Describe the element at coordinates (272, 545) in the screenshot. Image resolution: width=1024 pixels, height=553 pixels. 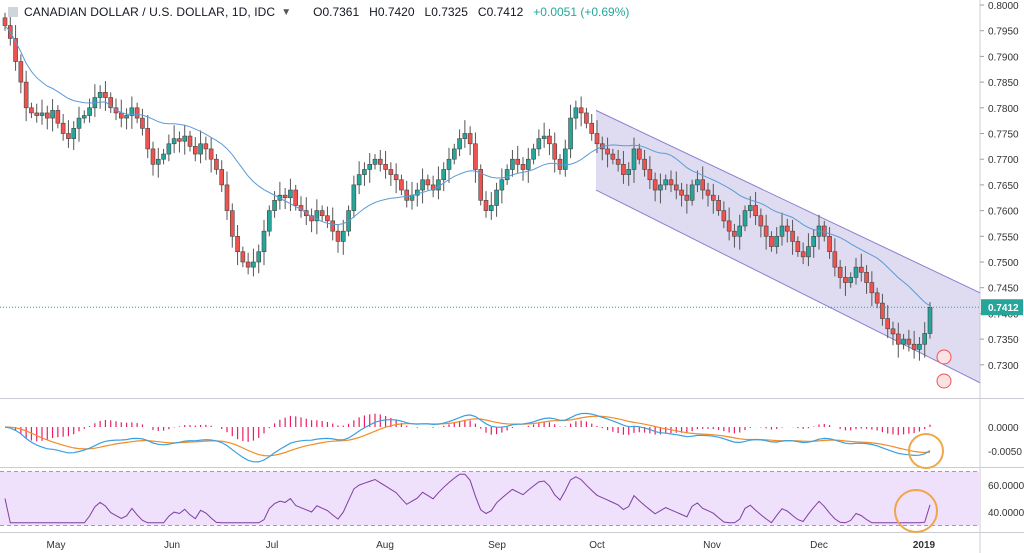
I see `time-axis-label: Jul` at that location.